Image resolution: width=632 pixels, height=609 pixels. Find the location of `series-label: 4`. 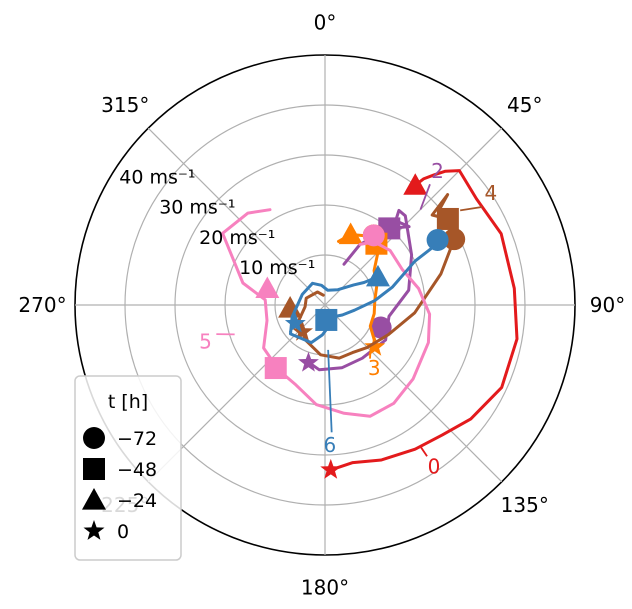

series-label: 4 is located at coordinates (490, 193).